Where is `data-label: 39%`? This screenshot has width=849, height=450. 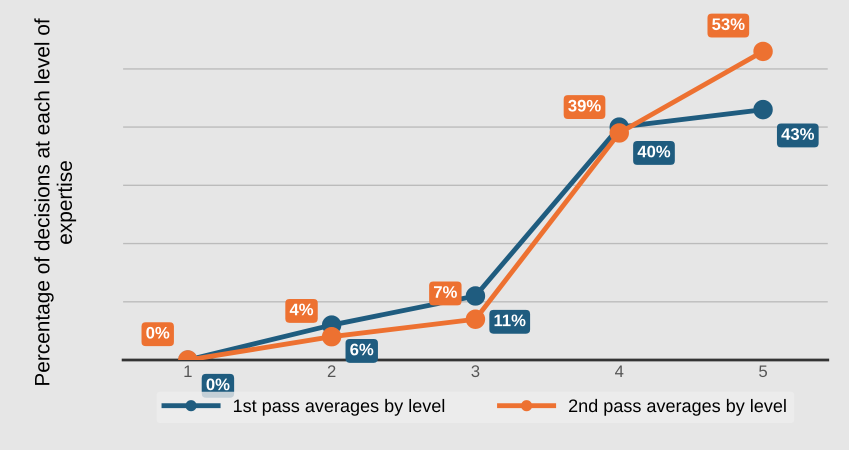 data-label: 39% is located at coordinates (584, 106).